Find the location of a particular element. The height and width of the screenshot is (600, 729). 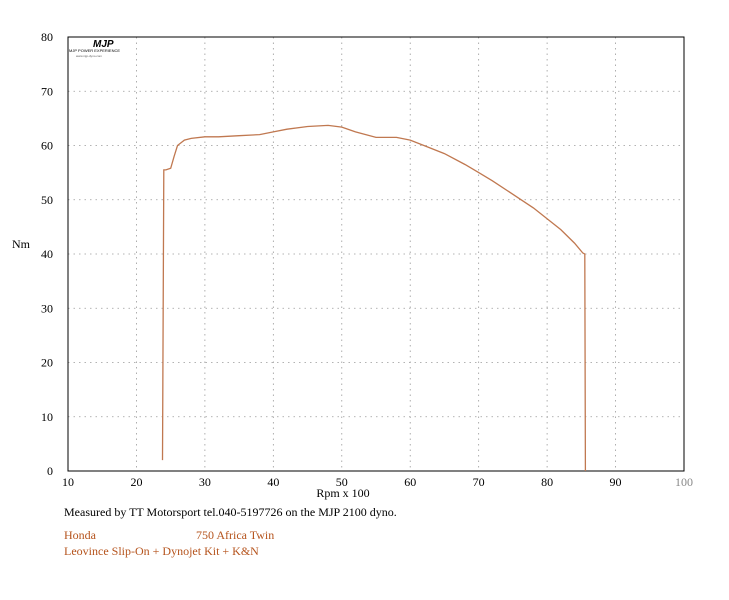

y-tick-label: 40 is located at coordinates (47, 254).